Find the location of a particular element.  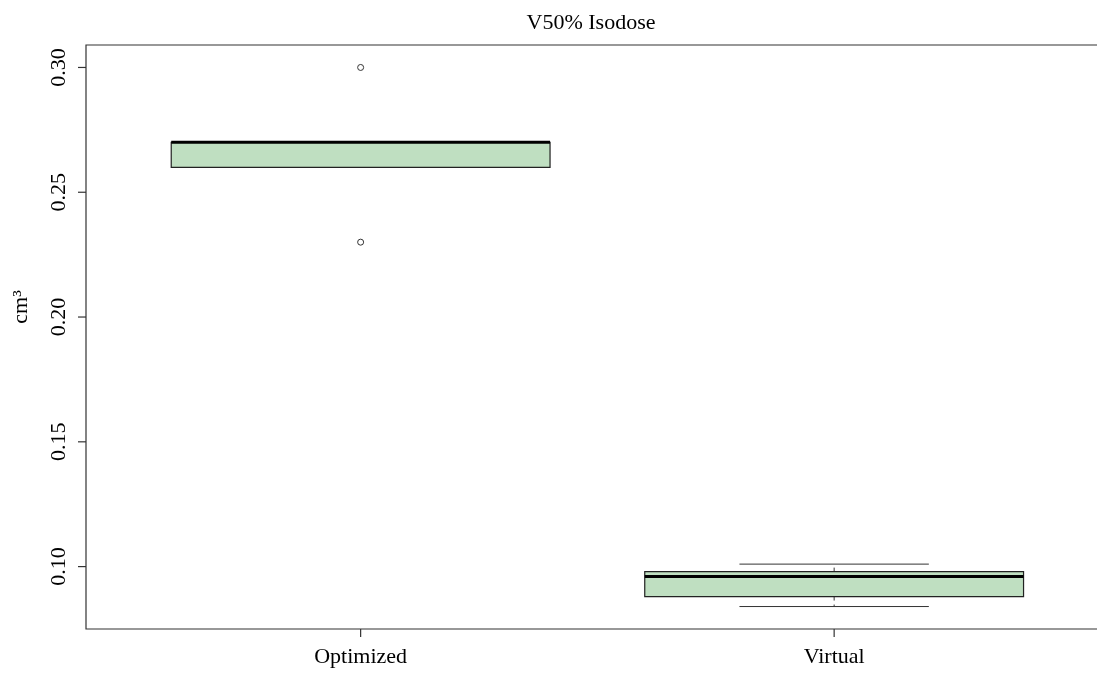

y-axis-title: cm³ is located at coordinates (19, 306).